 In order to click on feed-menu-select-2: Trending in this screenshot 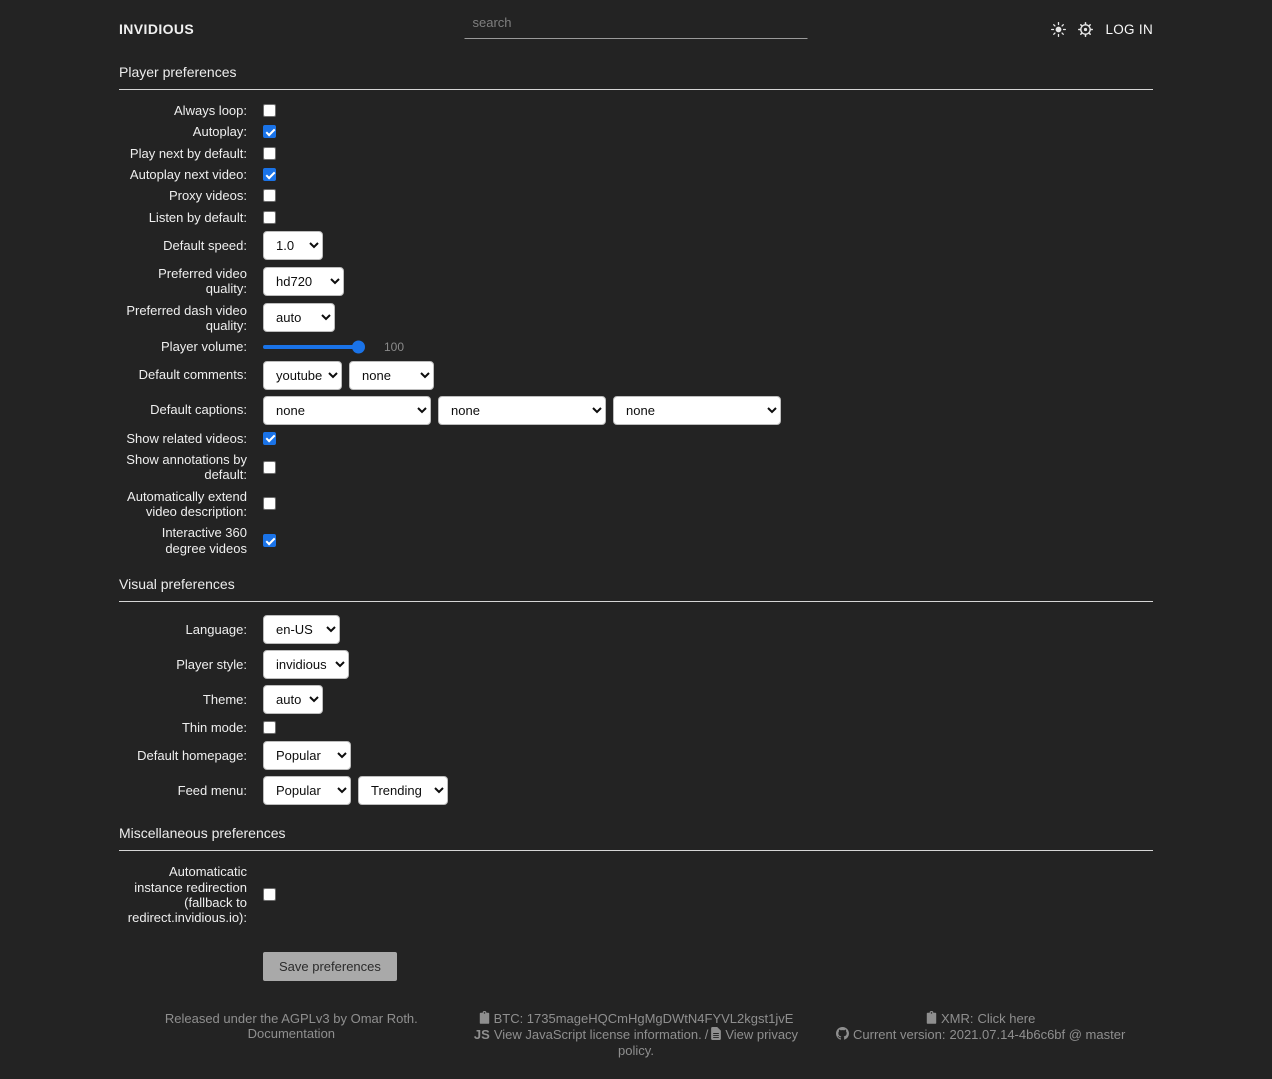, I will do `click(403, 791)`.